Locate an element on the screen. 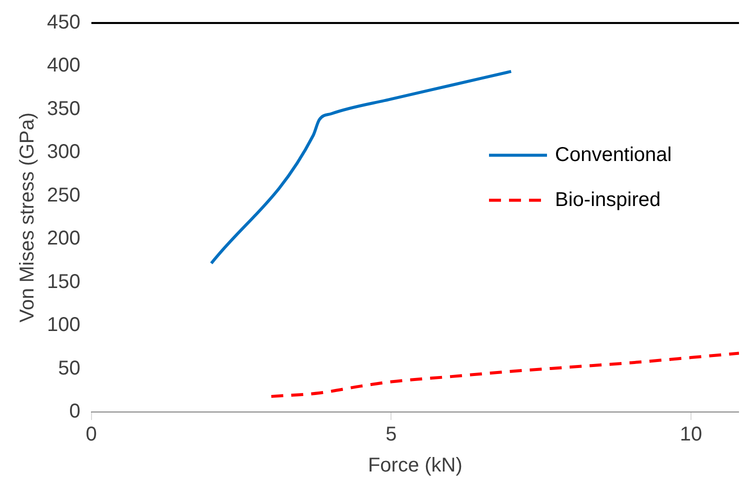 The height and width of the screenshot is (490, 747). x-axis-title: Force (kN) is located at coordinates (415, 465).